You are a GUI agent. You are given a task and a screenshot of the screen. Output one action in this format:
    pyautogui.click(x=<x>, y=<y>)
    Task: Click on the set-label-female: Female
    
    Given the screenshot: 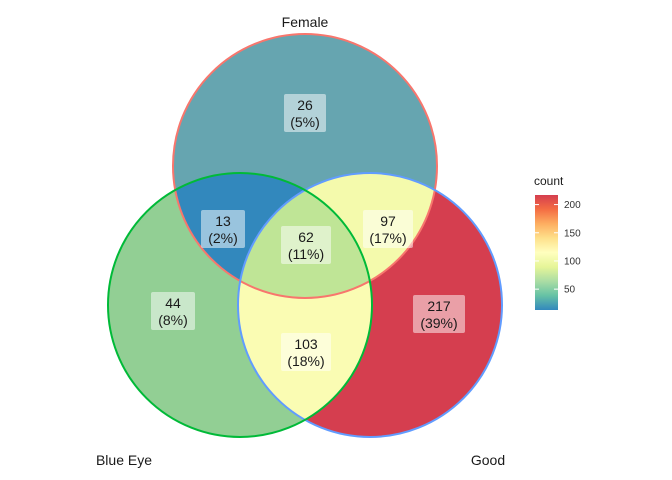 What is the action you would take?
    pyautogui.click(x=305, y=22)
    